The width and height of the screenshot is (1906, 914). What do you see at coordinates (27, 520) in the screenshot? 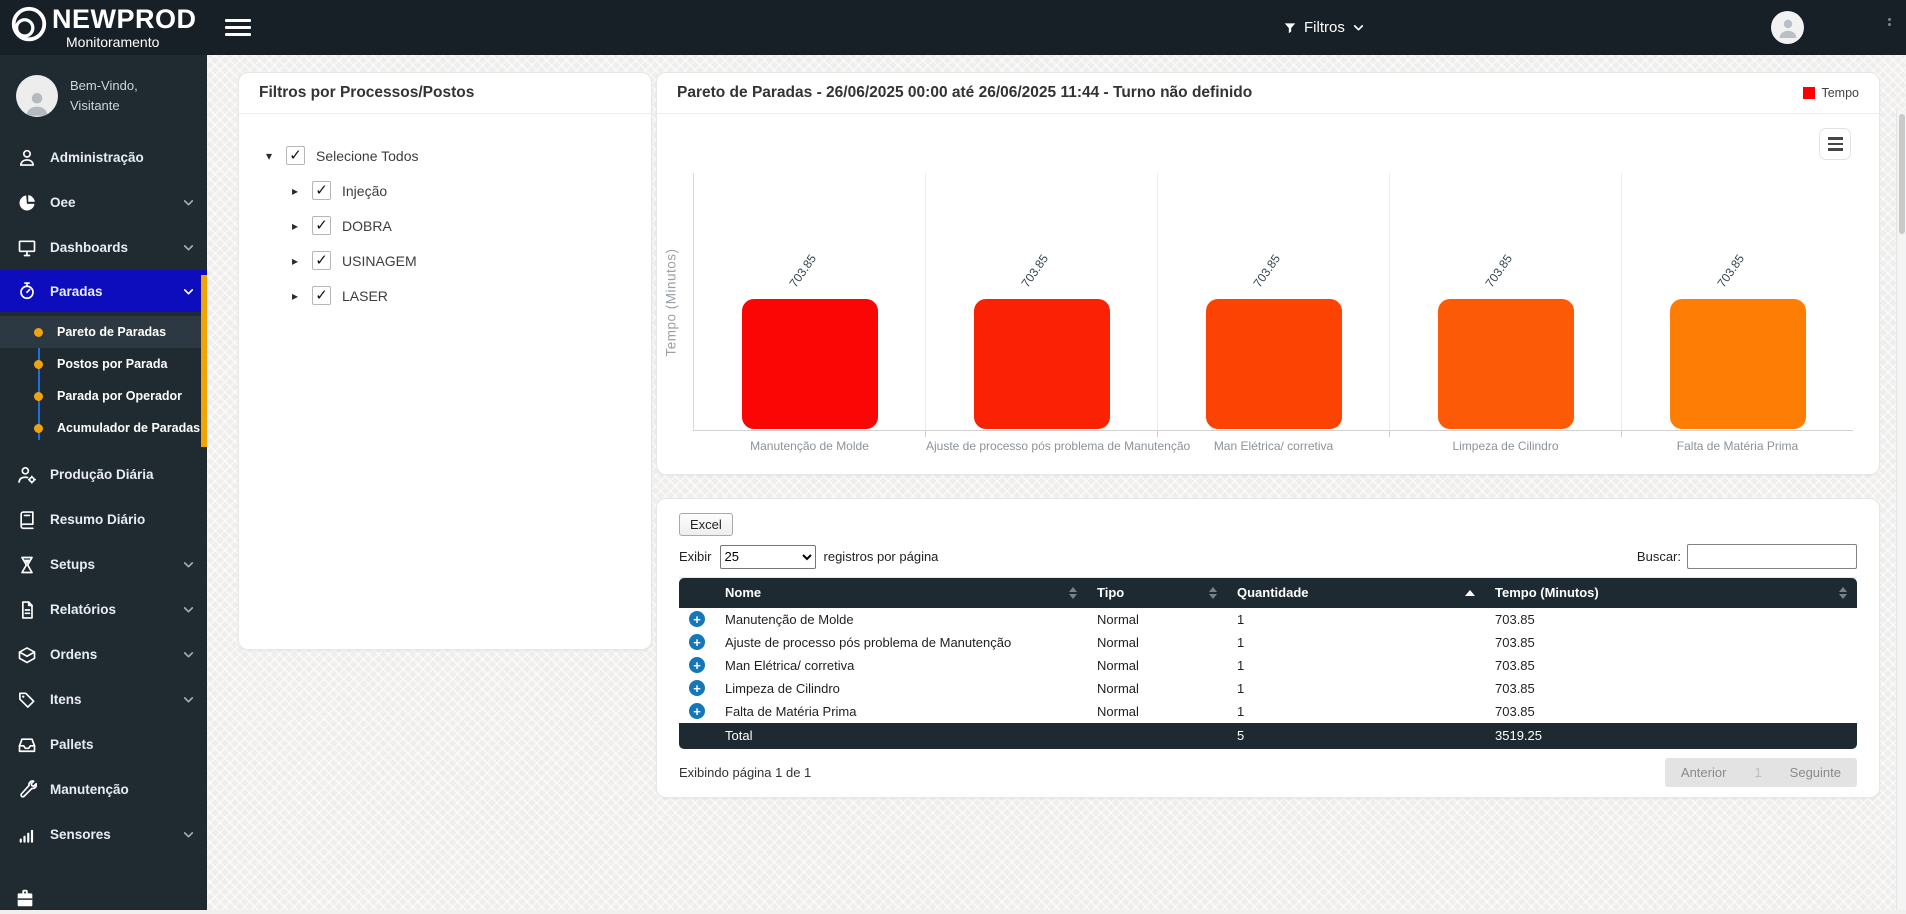
I see `book-icon` at bounding box center [27, 520].